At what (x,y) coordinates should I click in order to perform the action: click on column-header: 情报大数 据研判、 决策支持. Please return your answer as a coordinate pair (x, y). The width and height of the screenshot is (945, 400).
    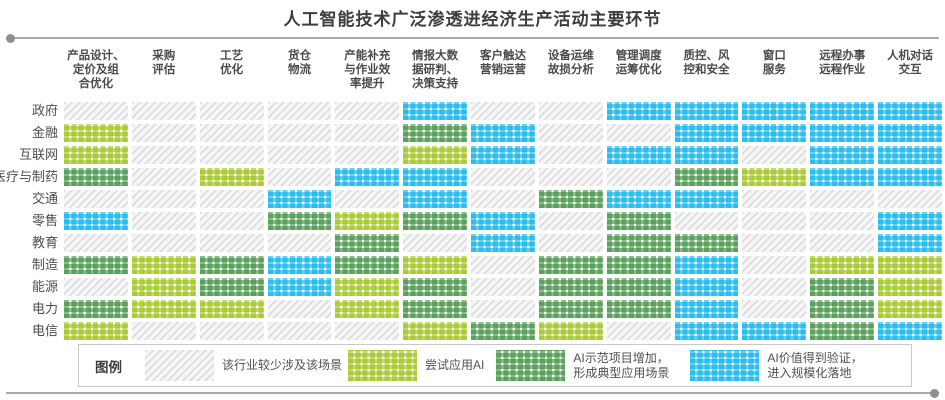
    Looking at the image, I should click on (435, 70).